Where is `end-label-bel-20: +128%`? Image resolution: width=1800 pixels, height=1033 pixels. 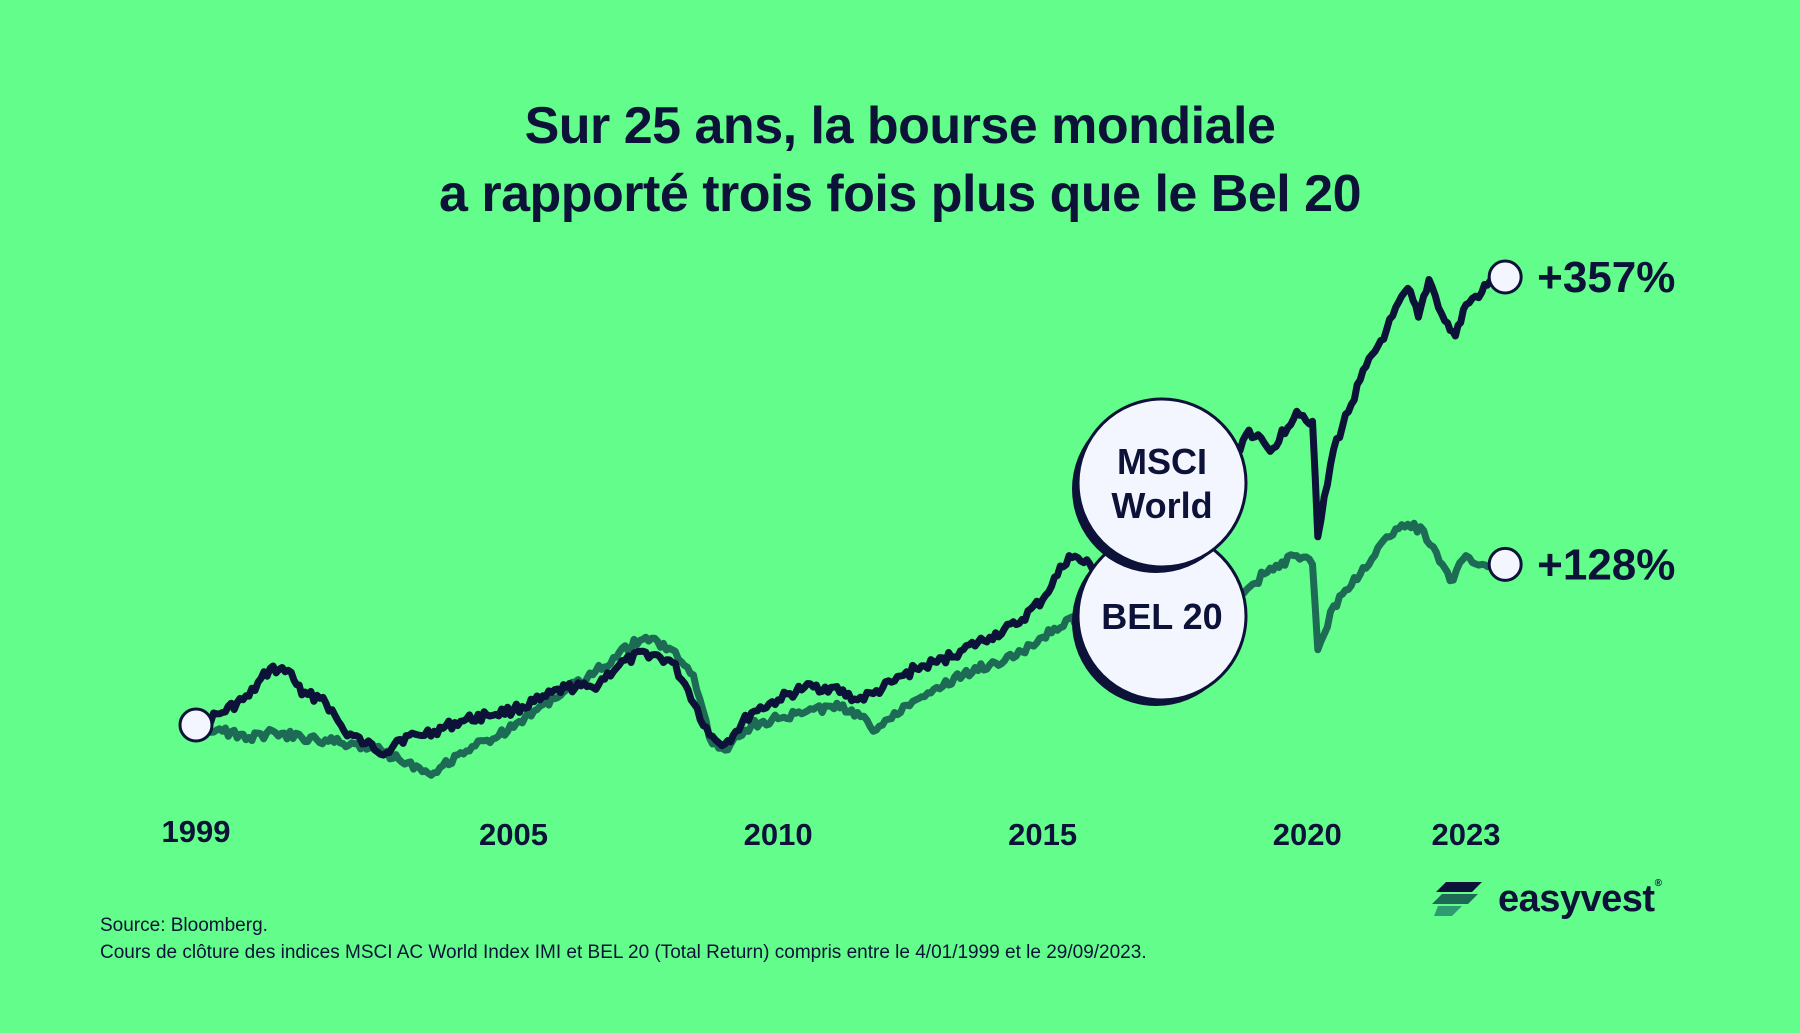
end-label-bel-20: +128% is located at coordinates (1606, 564).